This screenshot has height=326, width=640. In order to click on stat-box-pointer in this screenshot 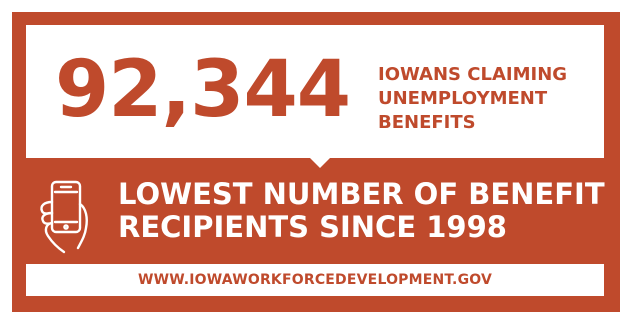, I will do `click(320, 162)`.